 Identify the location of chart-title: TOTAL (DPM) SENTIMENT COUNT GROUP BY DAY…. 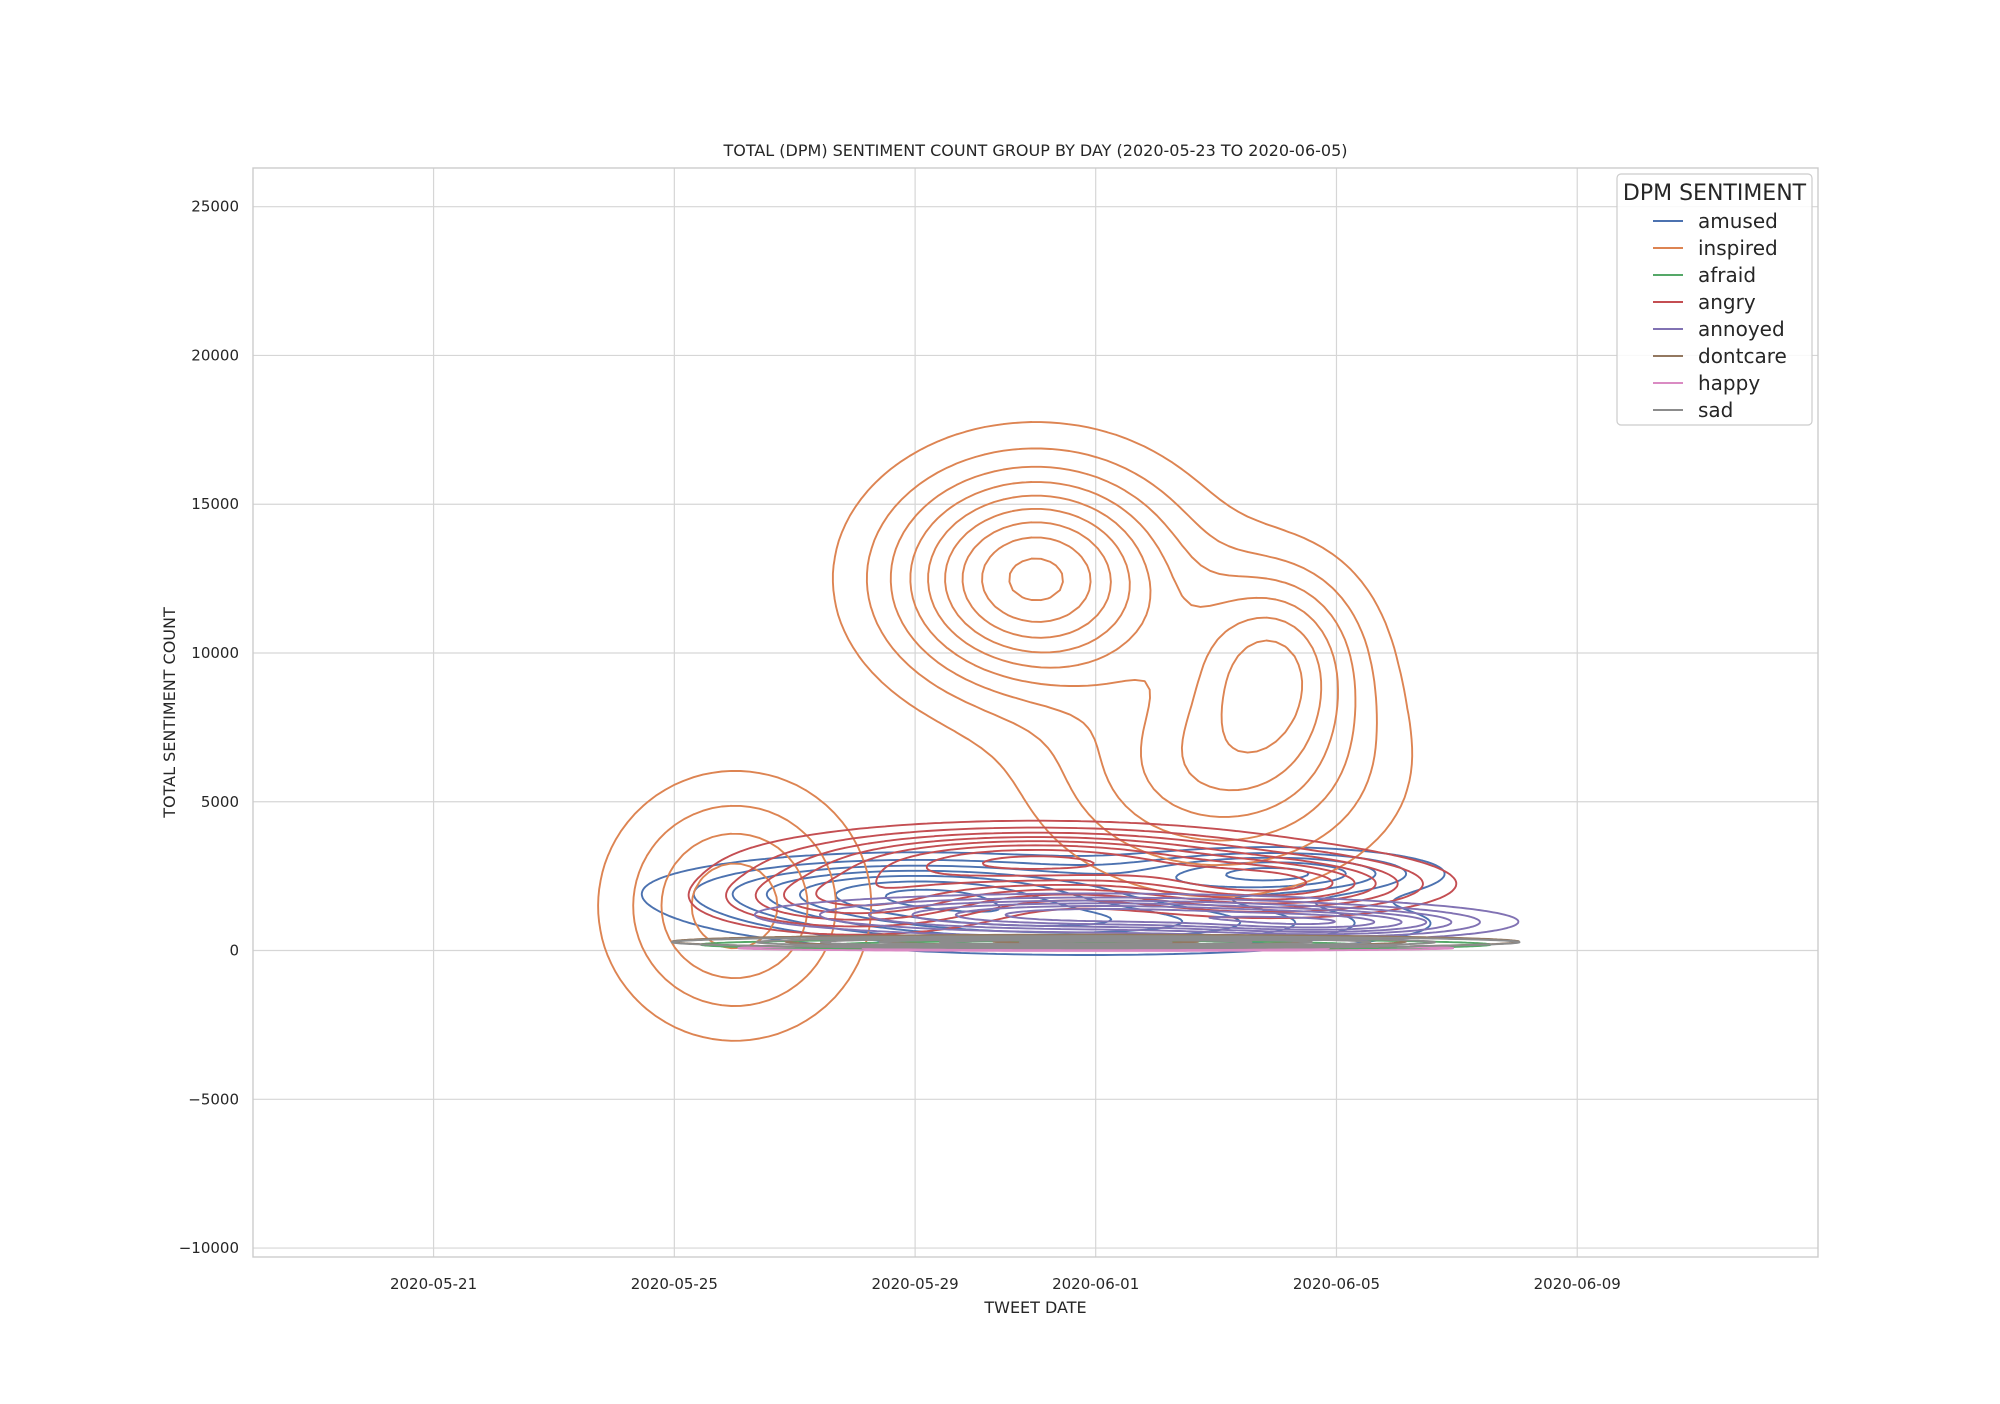
(1034, 150).